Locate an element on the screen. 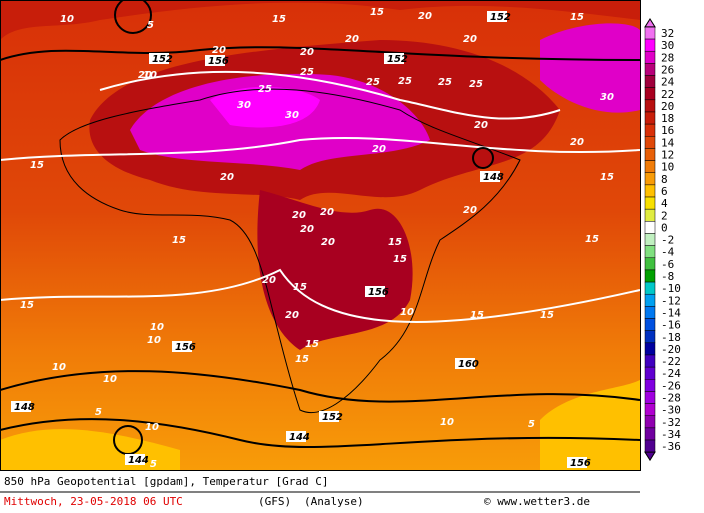  contour-label: 30 is located at coordinates (292, 115).